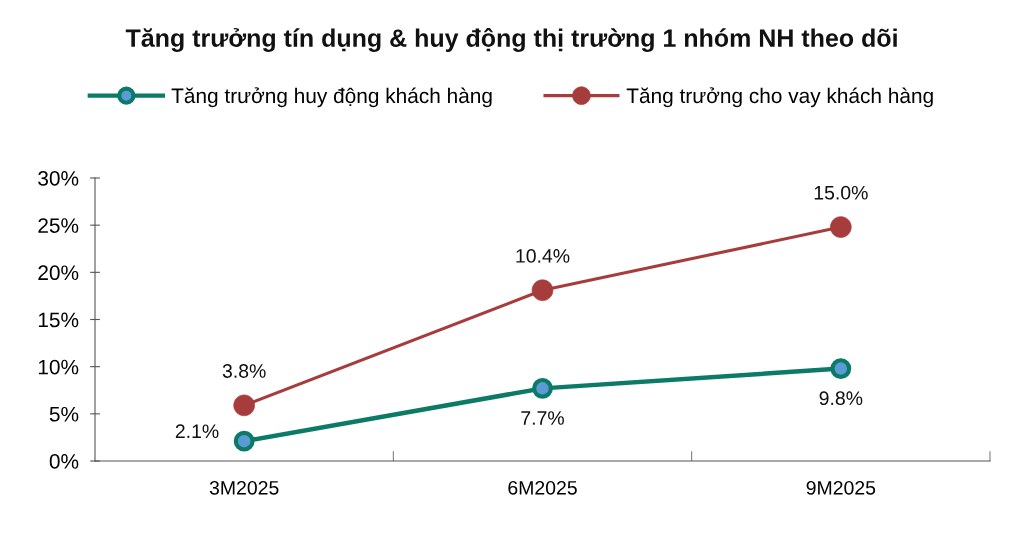  Describe the element at coordinates (331, 97) in the screenshot. I see `legend-label: Tăng trưởng huy động khách hàng` at that location.